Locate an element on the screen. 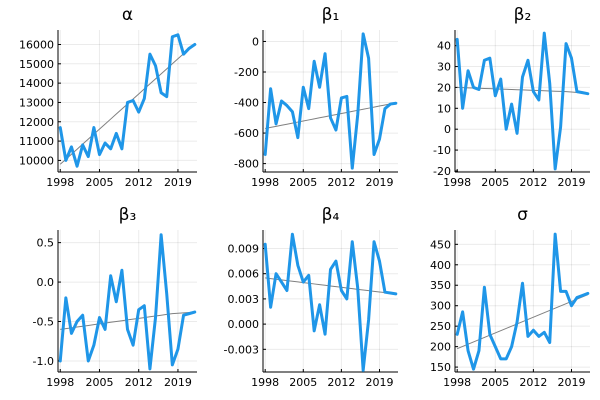  y-tick-label: -1.0 is located at coordinates (43, 361).